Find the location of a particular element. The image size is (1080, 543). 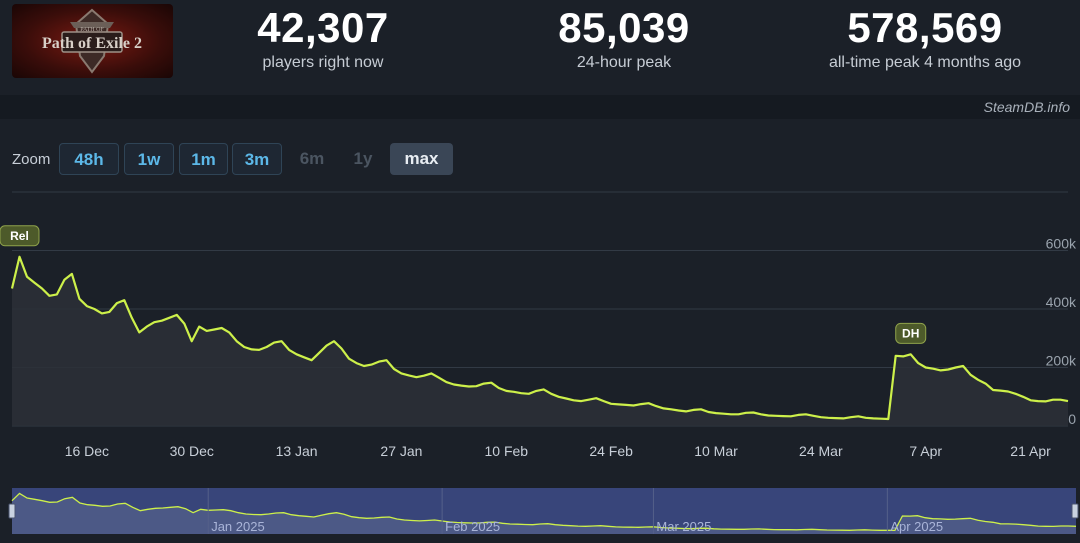

navigator-month-label: Feb 2025 is located at coordinates (472, 526).